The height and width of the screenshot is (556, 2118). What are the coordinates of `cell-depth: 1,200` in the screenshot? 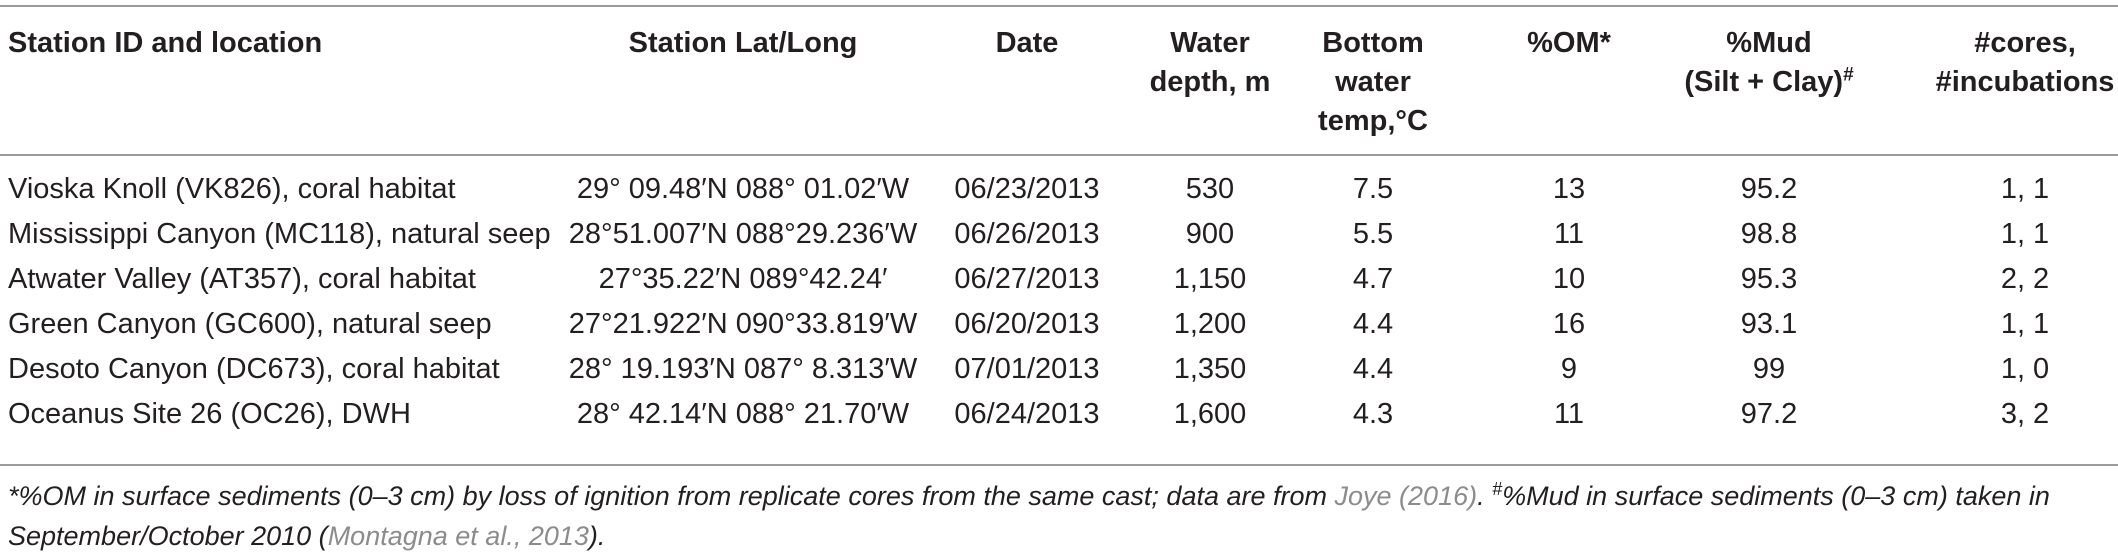 It's located at (1210, 324).